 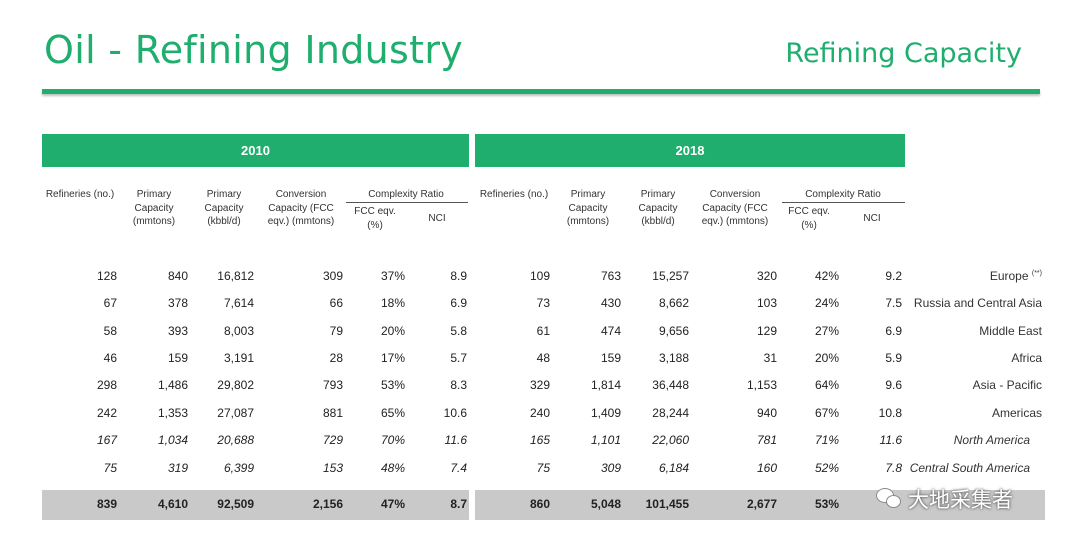 I want to click on cell-refineries-2010: 839, so click(x=106, y=504).